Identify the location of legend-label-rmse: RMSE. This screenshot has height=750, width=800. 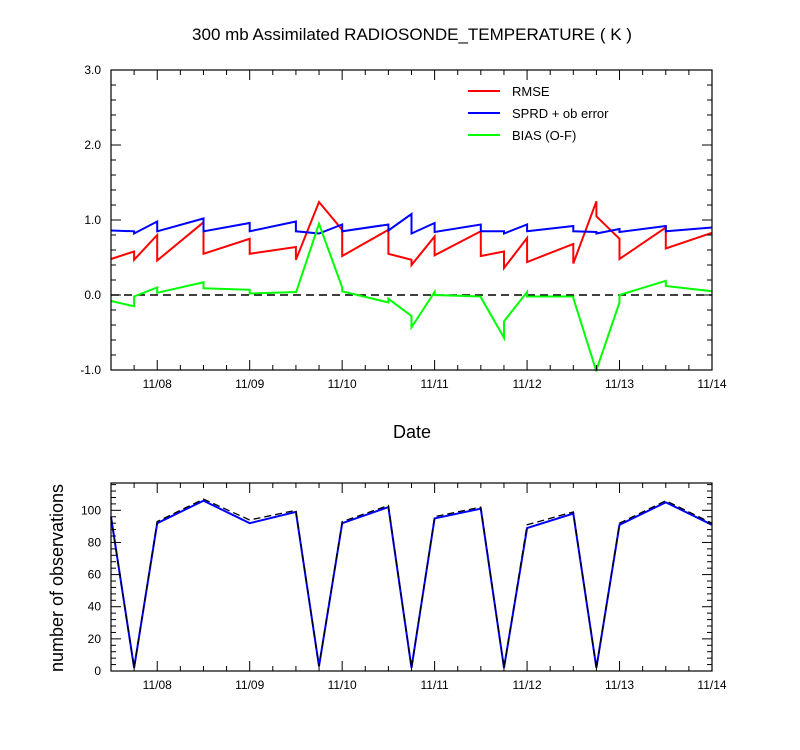
(531, 91).